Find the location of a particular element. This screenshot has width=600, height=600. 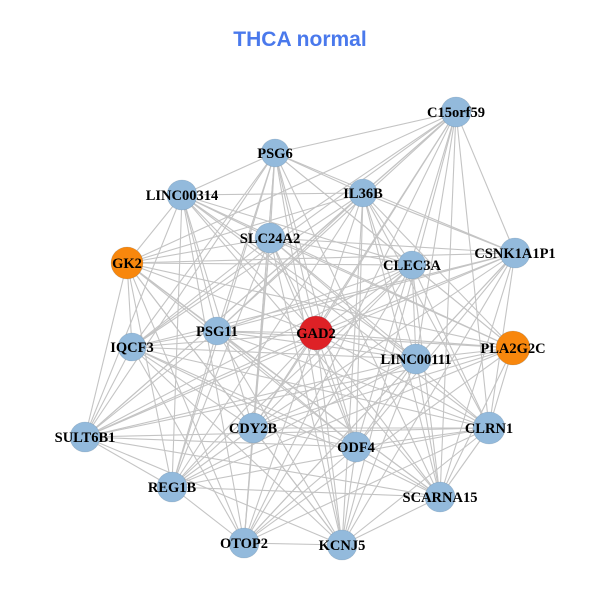

node-label-IL36B: IL36B is located at coordinates (363, 194).